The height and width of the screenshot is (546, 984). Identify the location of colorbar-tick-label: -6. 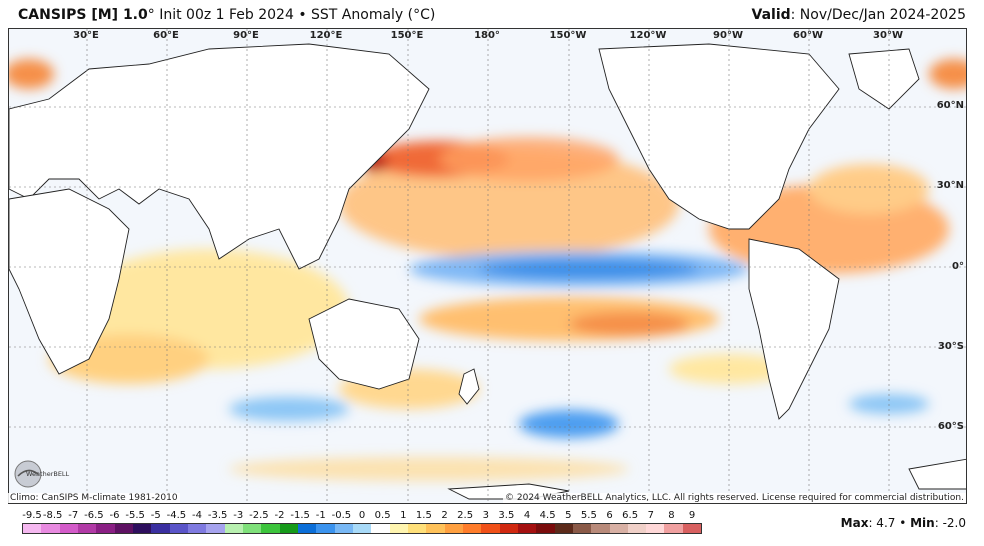
(114, 515).